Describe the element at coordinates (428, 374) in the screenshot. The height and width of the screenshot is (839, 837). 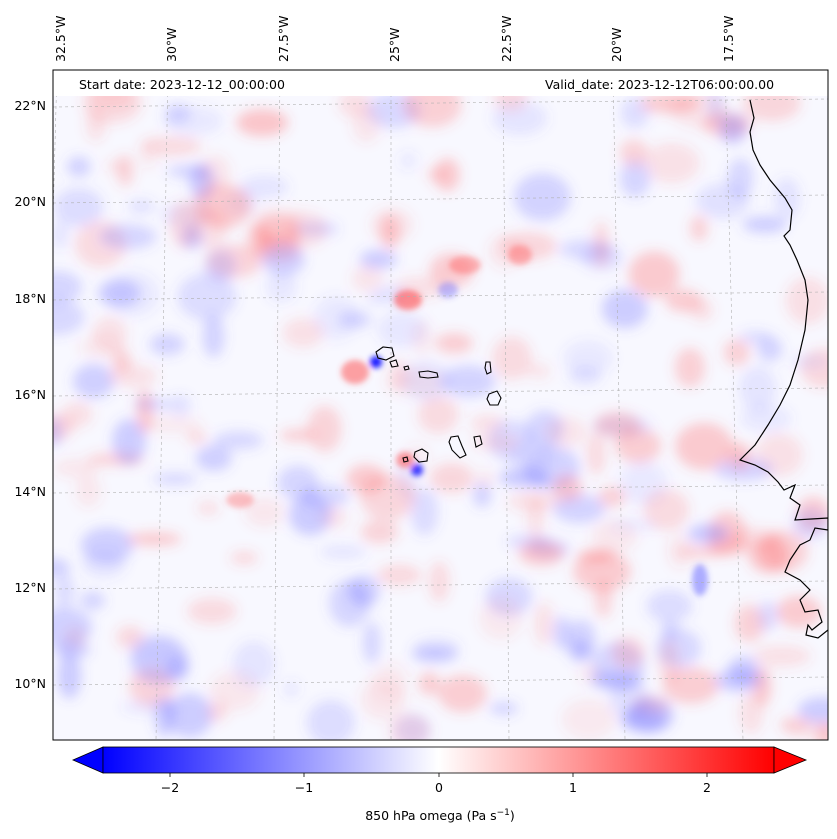
I see `island-sao-nicolau` at that location.